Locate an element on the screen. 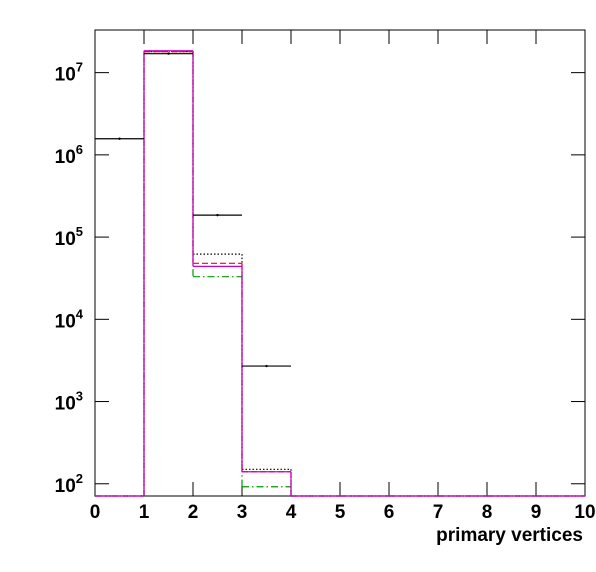  x-tick-label: 8 is located at coordinates (487, 512).